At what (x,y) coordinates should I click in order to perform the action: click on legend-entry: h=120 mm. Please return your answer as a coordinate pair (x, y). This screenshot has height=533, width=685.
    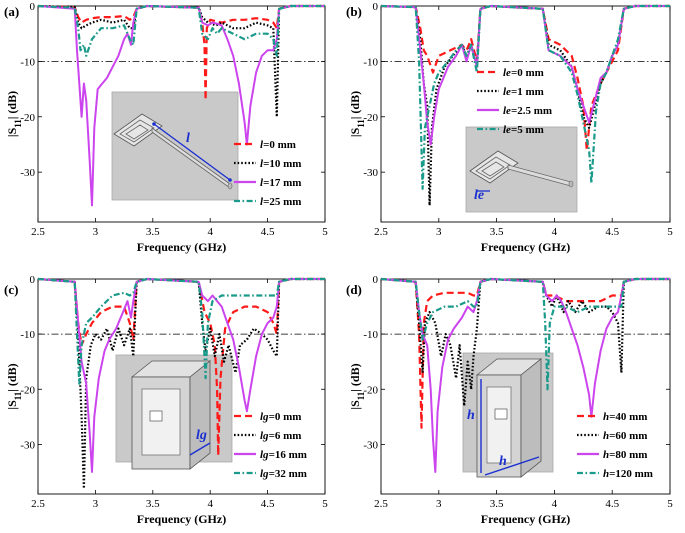
    Looking at the image, I should click on (628, 474).